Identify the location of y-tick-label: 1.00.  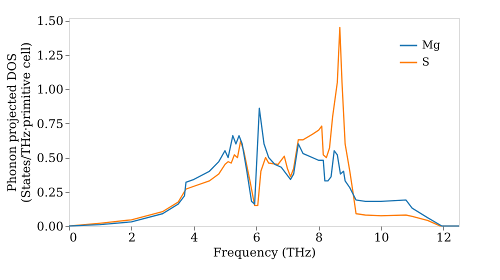
(50, 89).